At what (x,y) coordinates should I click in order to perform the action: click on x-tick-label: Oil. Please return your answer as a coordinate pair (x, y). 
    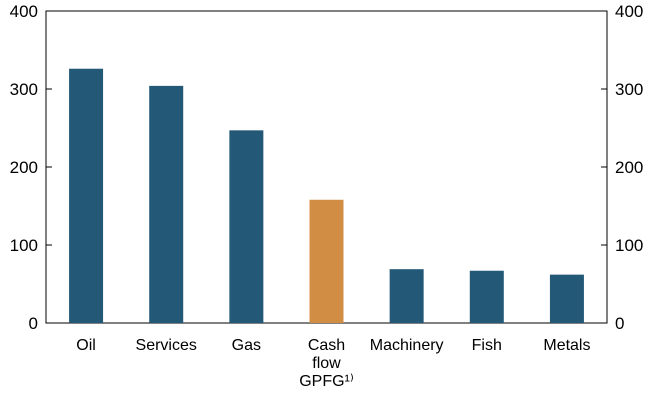
    Looking at the image, I should click on (86, 345).